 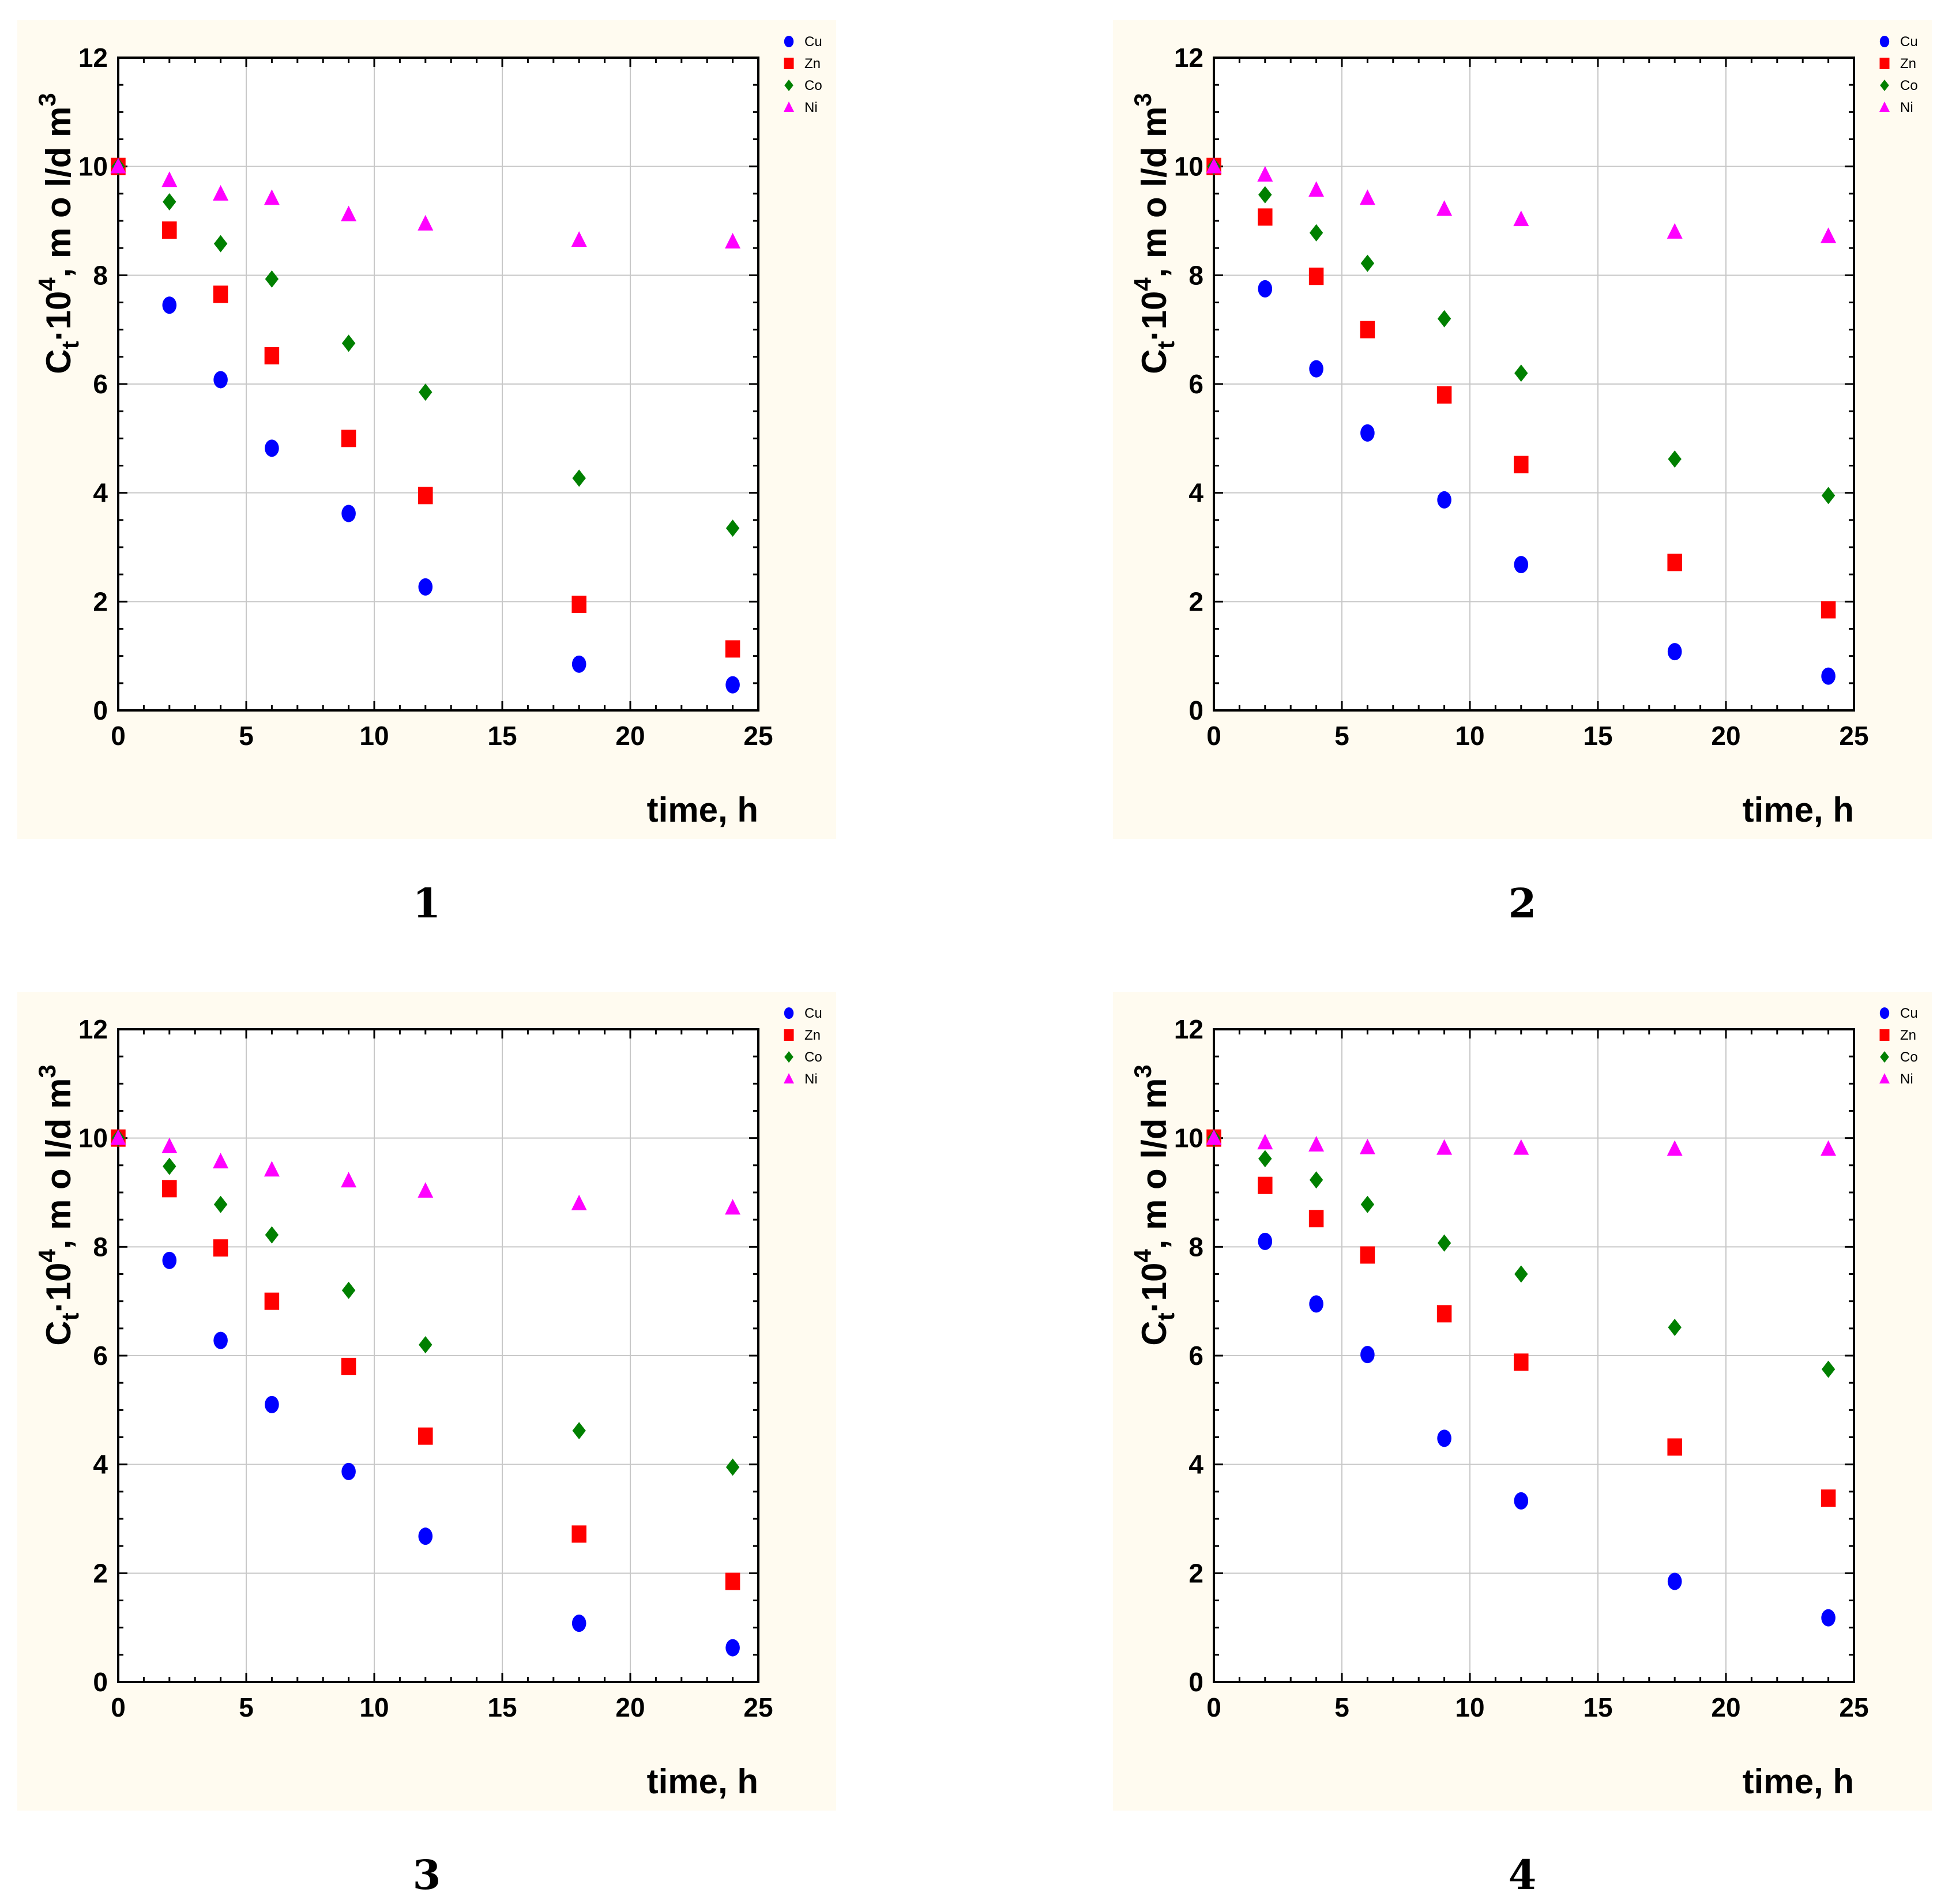 What do you see at coordinates (813, 42) in the screenshot?
I see `legend-label-cu: Cu` at bounding box center [813, 42].